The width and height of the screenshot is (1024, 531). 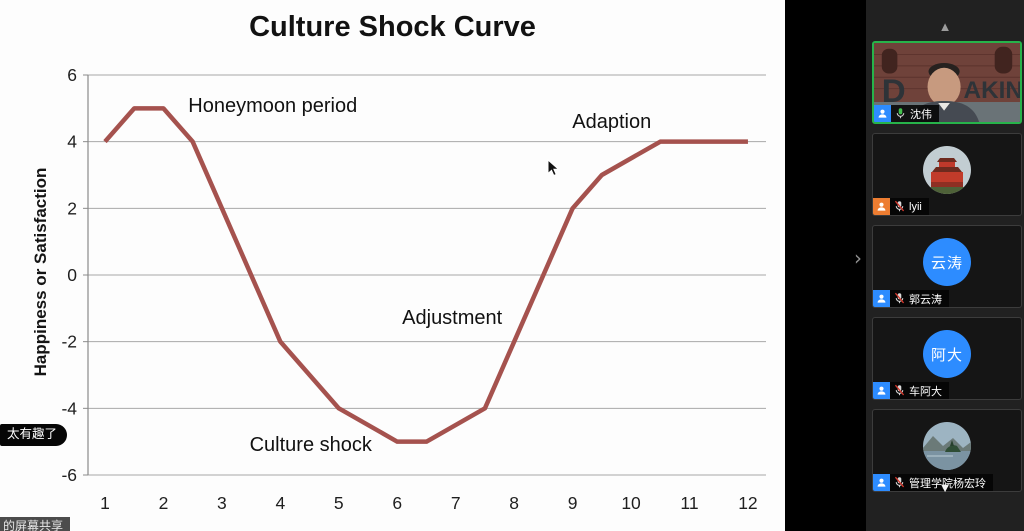 What do you see at coordinates (894, 90) in the screenshot?
I see `svg-text: D` at bounding box center [894, 90].